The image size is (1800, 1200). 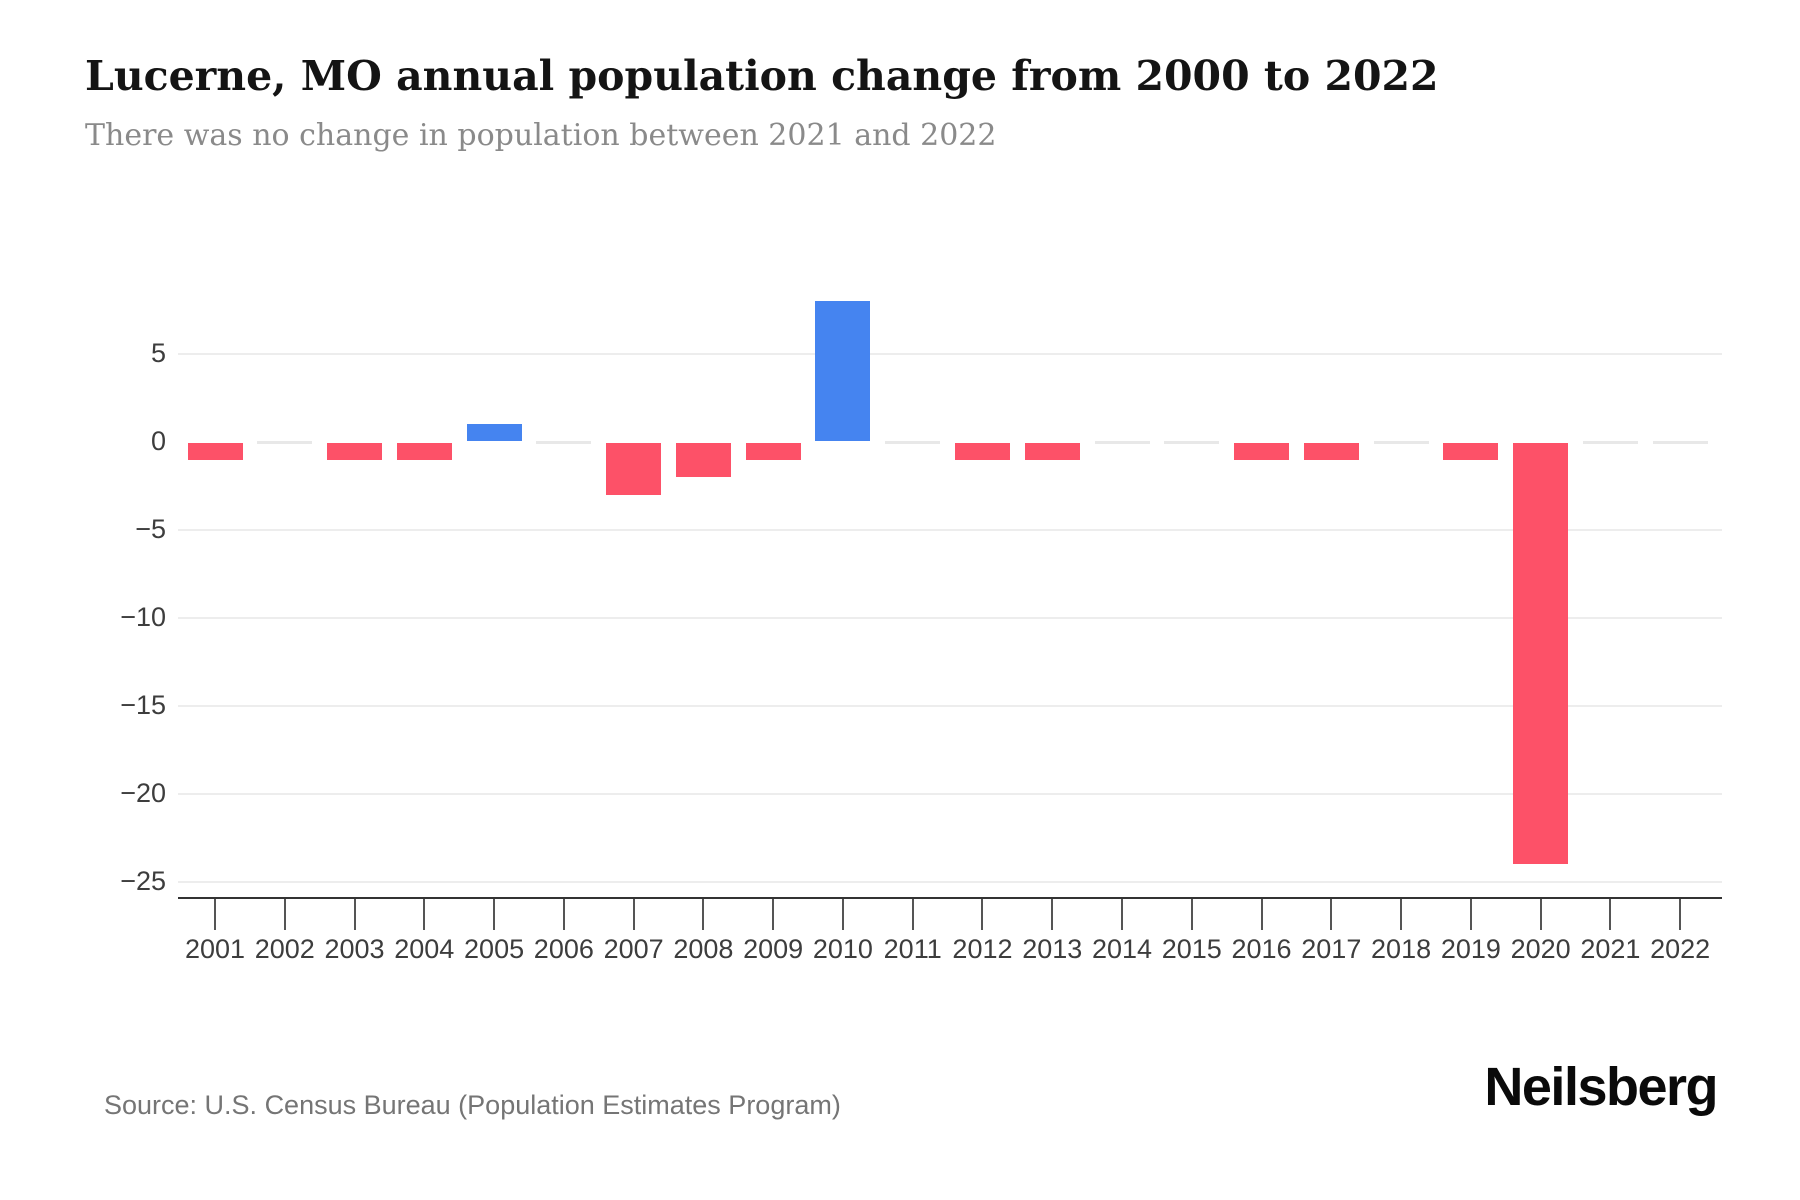 I want to click on bar-2001, so click(x=215, y=451).